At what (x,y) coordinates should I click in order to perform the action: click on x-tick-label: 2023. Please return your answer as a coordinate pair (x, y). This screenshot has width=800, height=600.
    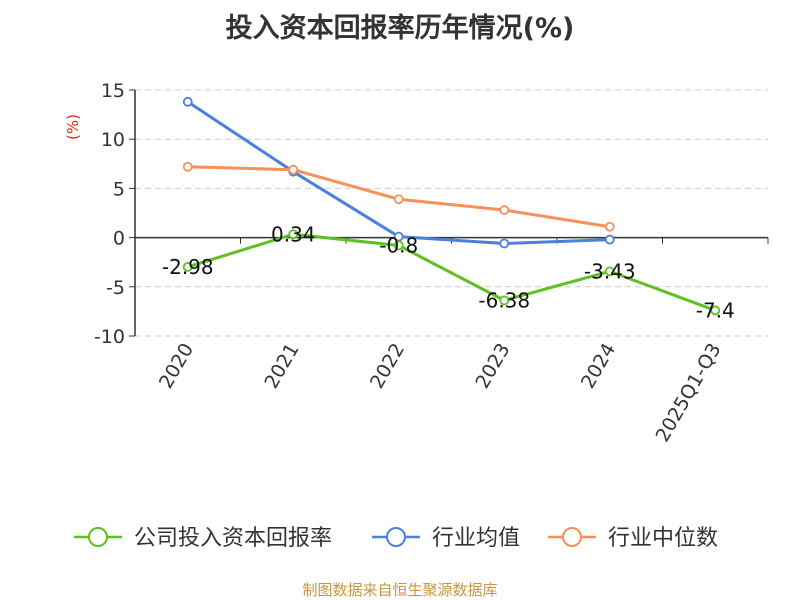
    Looking at the image, I should click on (492, 366).